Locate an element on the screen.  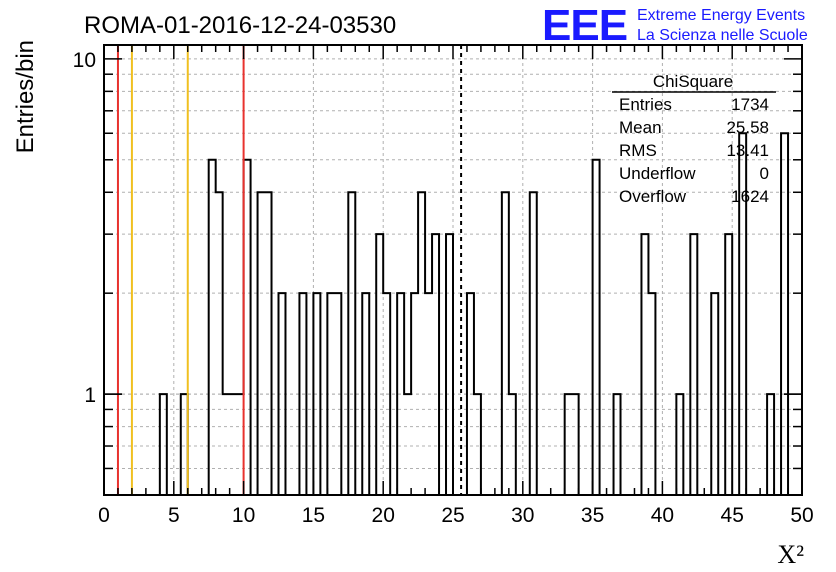
stats-underflow-value: 0 is located at coordinates (764, 173).